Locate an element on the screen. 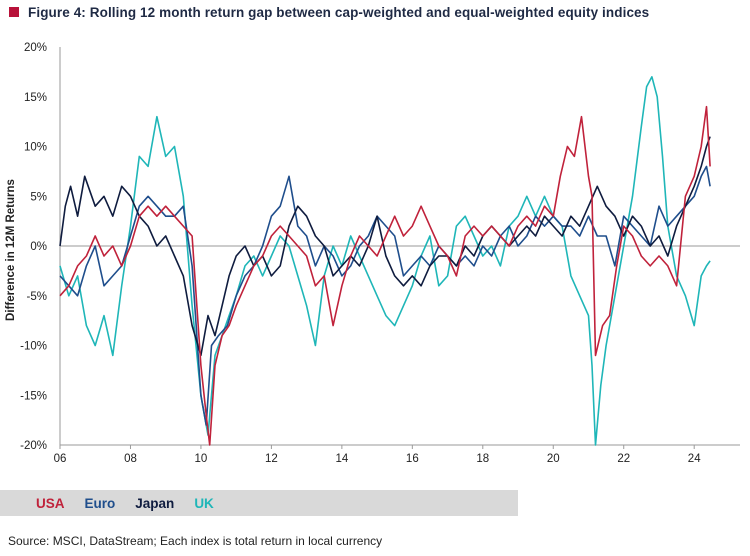  y-tick-label: 15% is located at coordinates (35, 98).